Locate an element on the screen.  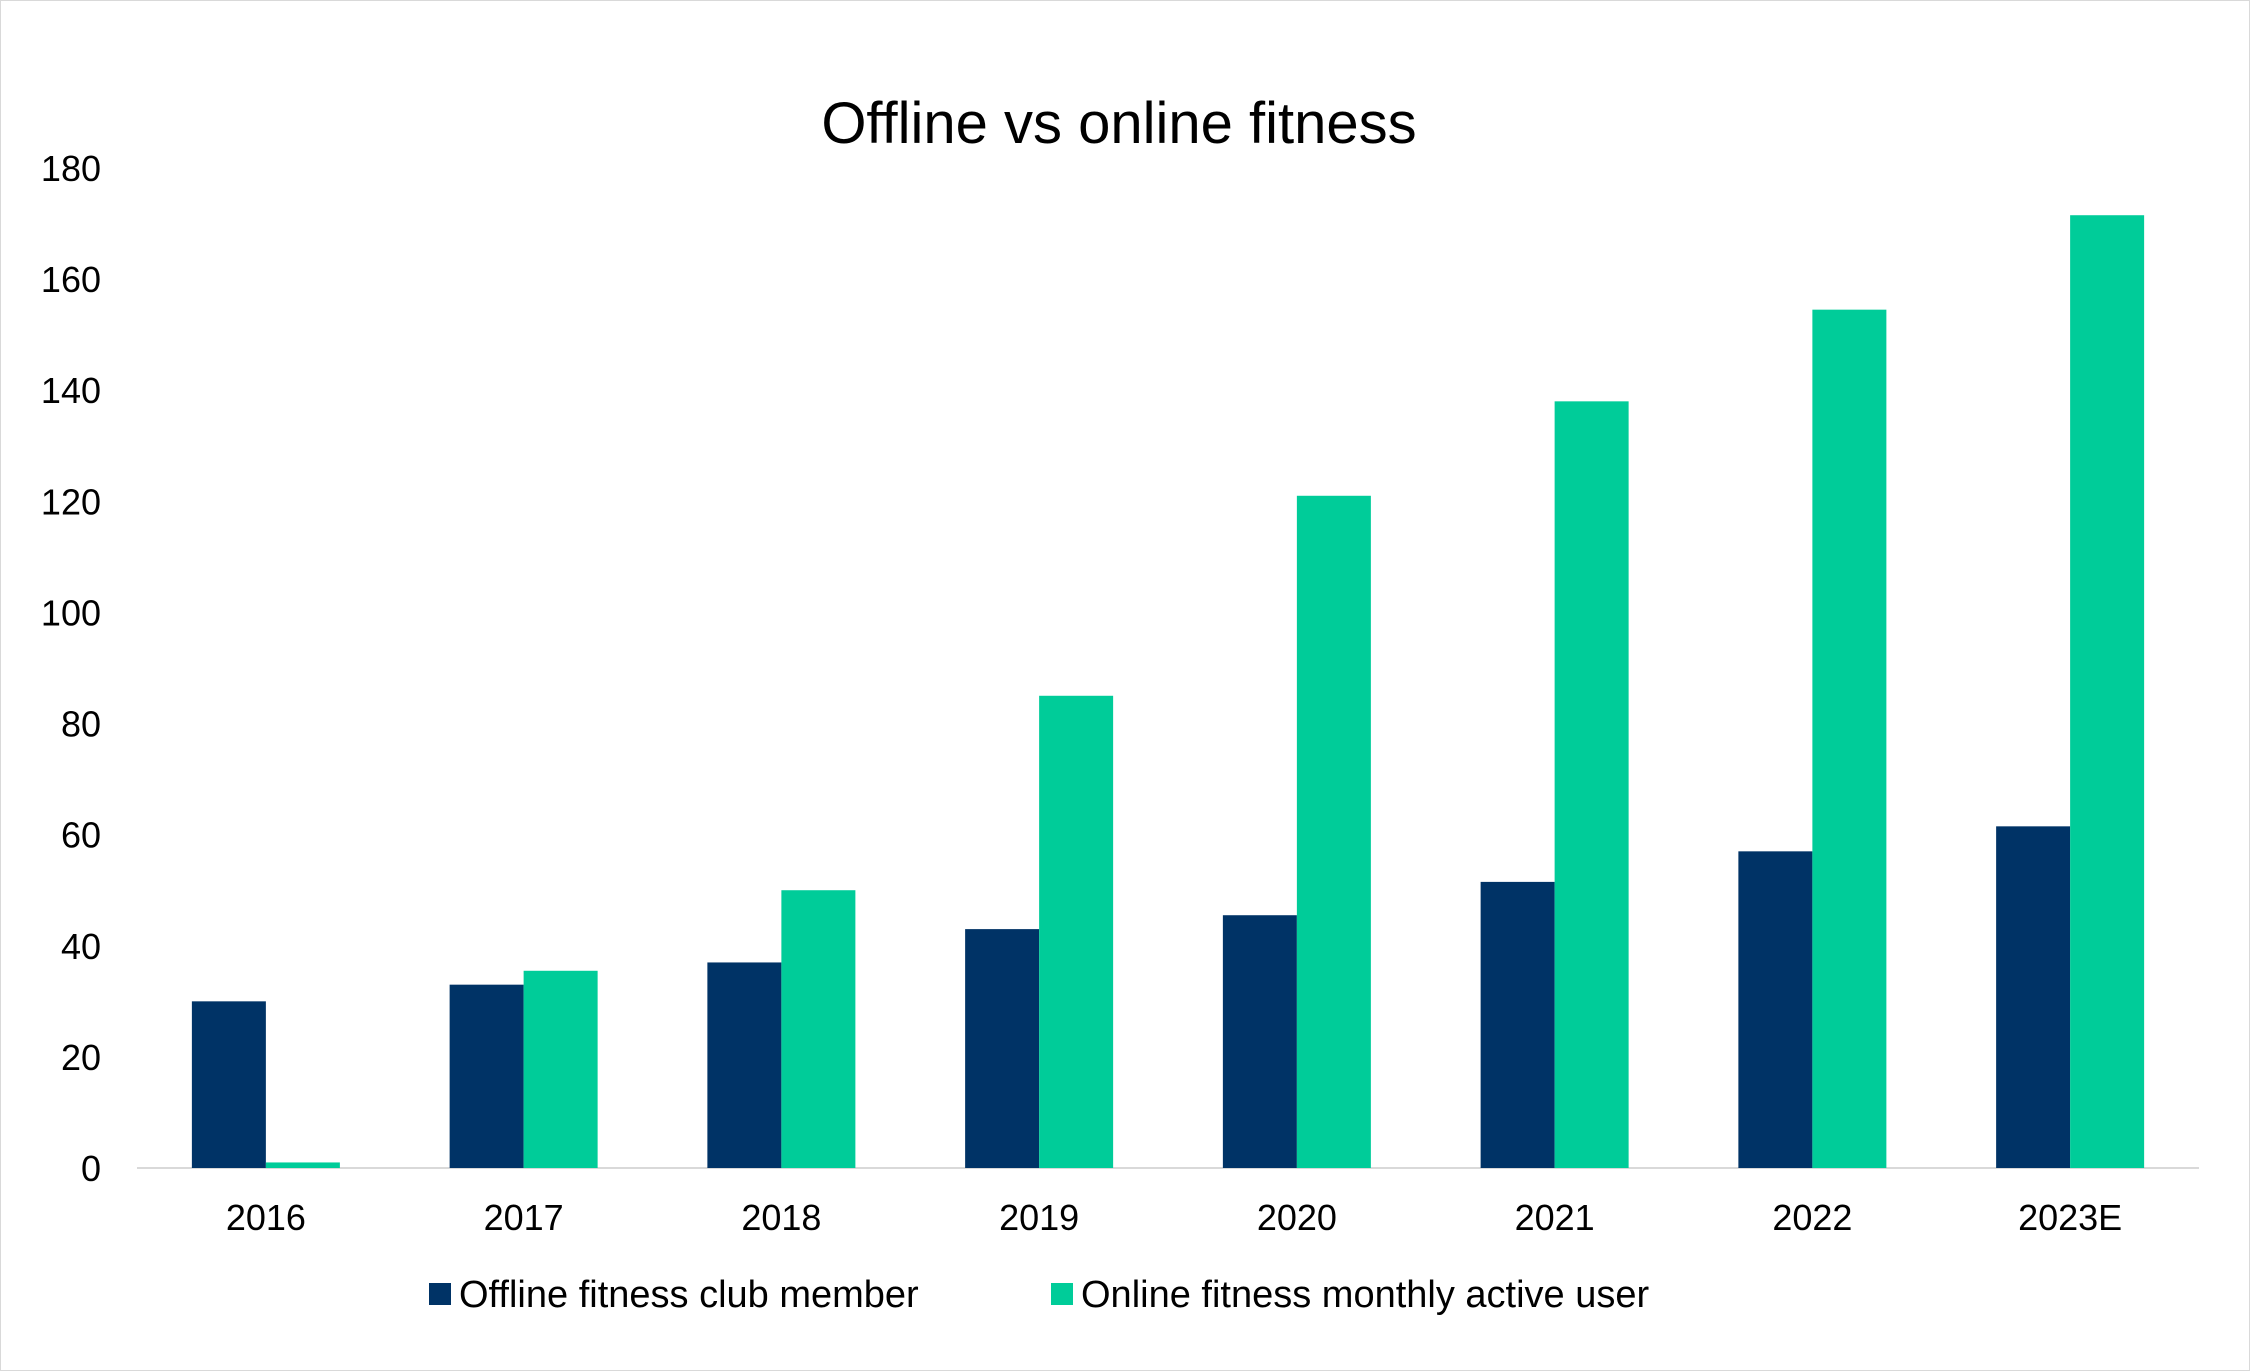
x-tick-label: 2022 is located at coordinates (1812, 1217).